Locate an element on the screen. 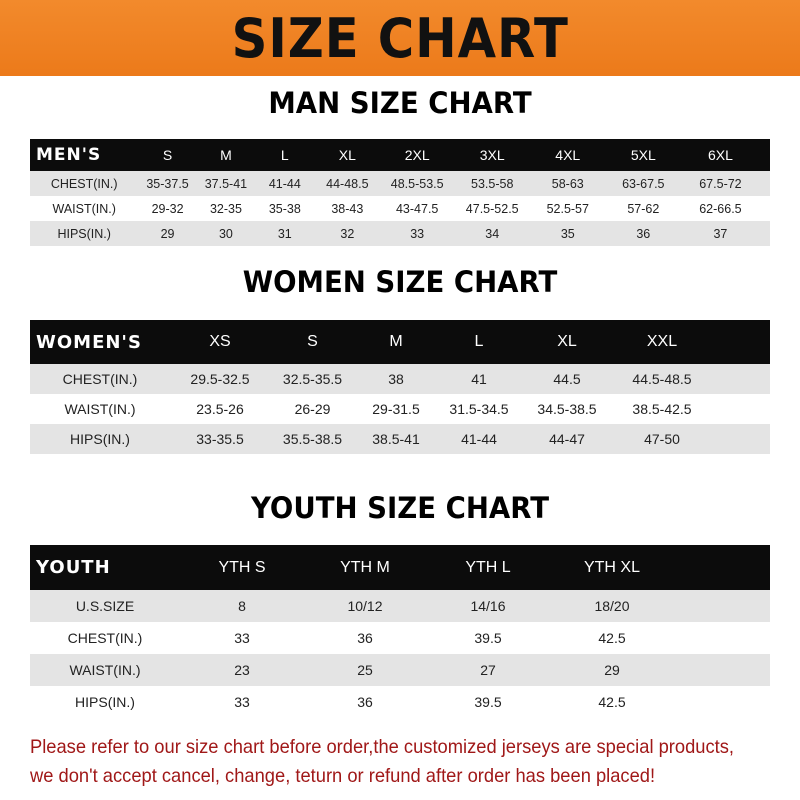 The width and height of the screenshot is (800, 800). measurement-value: 63-67.5 is located at coordinates (643, 183).